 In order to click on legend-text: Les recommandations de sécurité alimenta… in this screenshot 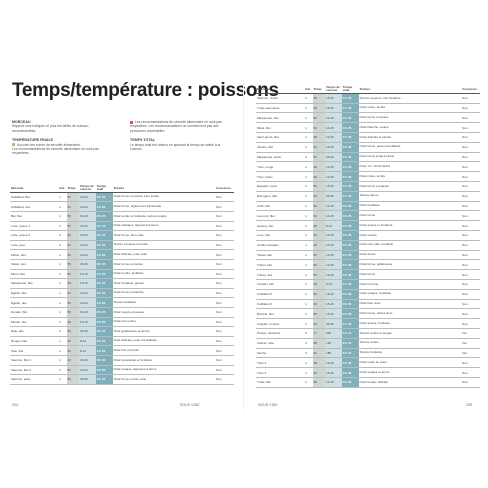, I will do `click(176, 126)`.